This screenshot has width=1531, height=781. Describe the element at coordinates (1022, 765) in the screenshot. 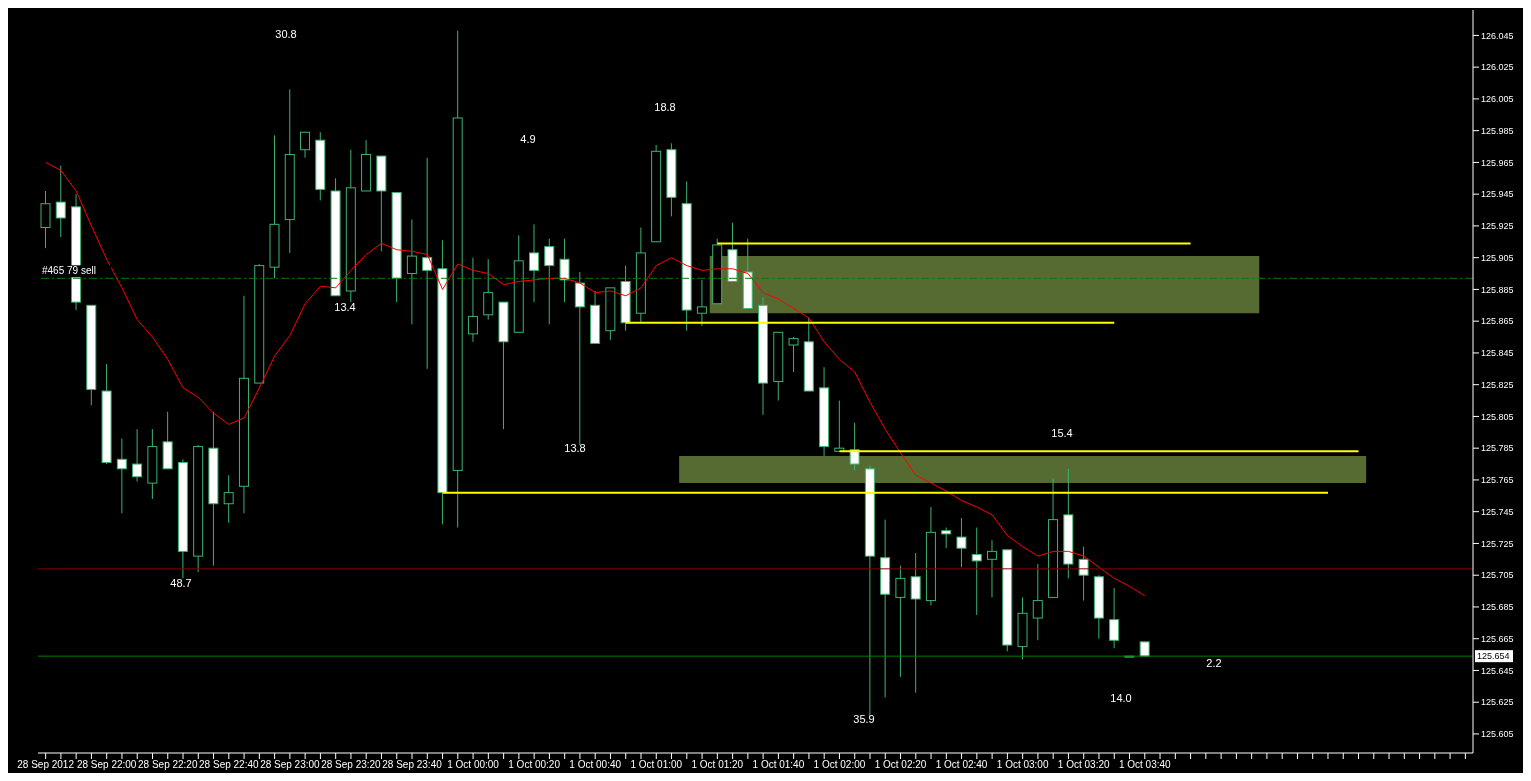

I see `x-tick-label: 1 Oct 03:00` at that location.